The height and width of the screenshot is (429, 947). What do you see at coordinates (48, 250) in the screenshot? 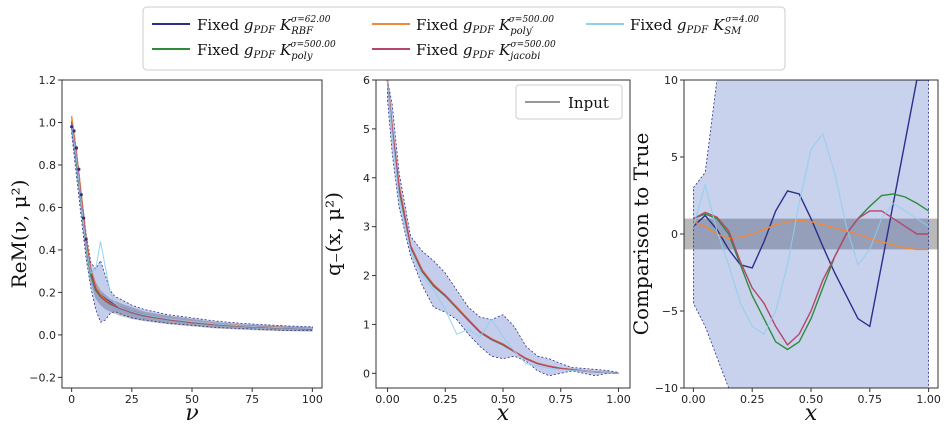
I see `y-tick-label: 0.4` at bounding box center [48, 250].